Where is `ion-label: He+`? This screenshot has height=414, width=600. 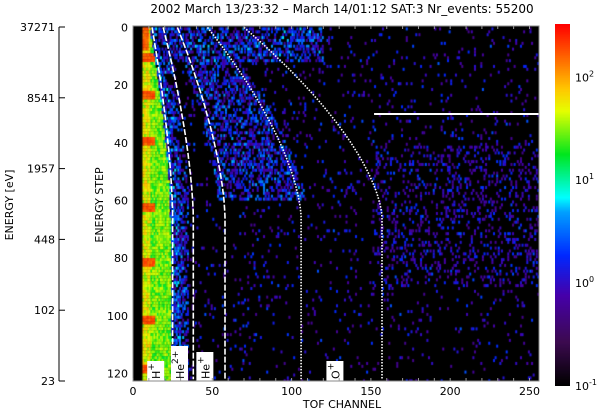 ion-label: He+ is located at coordinates (204, 367).